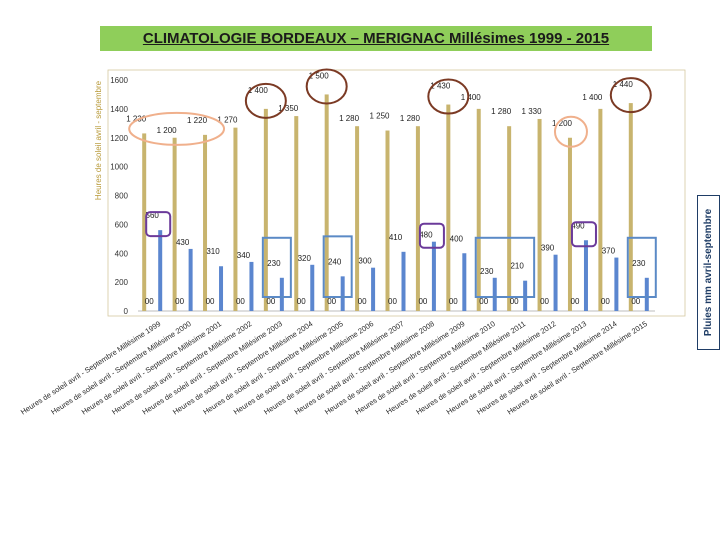 This screenshot has width=720, height=540. Describe the element at coordinates (379, 116) in the screenshot. I see `sun-data-label: 1 250` at that location.